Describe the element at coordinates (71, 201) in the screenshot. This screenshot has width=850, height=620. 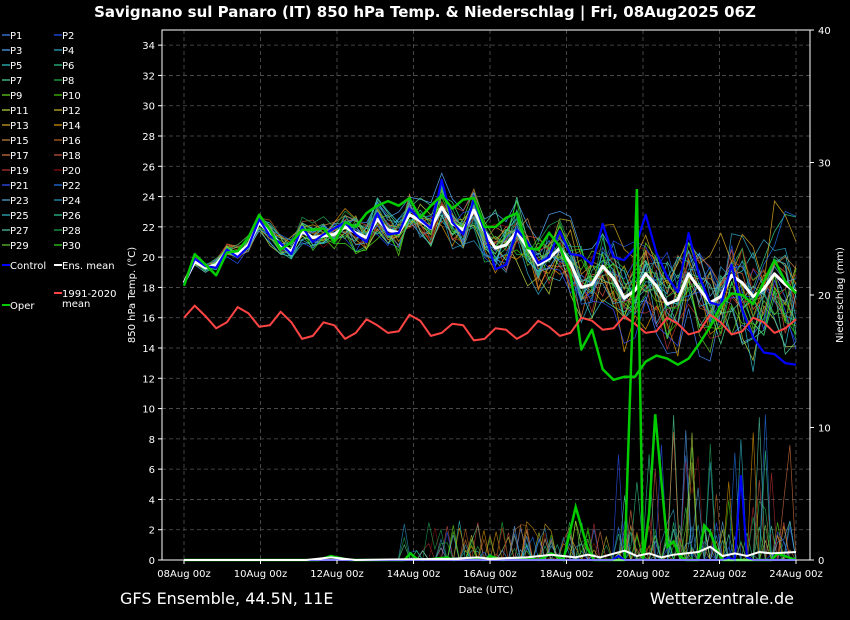
I see `legend-label: P24` at that location.